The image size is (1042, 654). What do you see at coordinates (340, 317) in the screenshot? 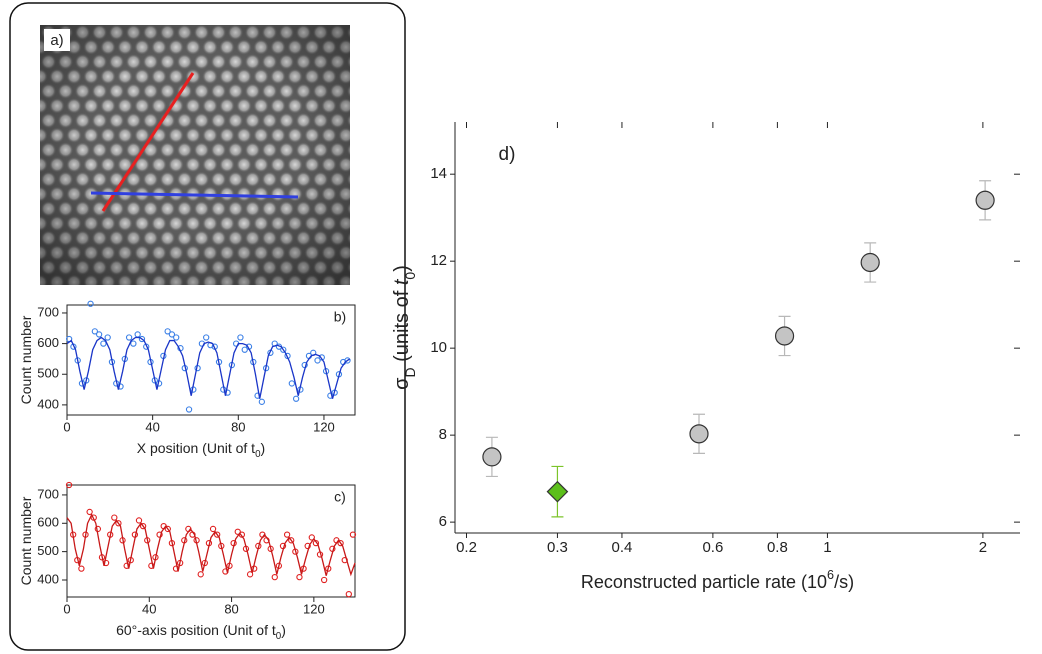
I see `panel-label: b)` at bounding box center [340, 317].